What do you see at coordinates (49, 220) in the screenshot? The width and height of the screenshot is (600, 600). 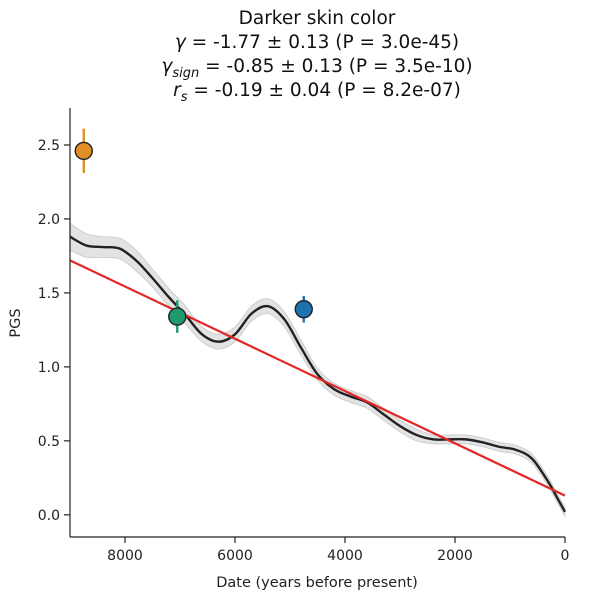 I see `y-tick-label: 2.0` at bounding box center [49, 220].